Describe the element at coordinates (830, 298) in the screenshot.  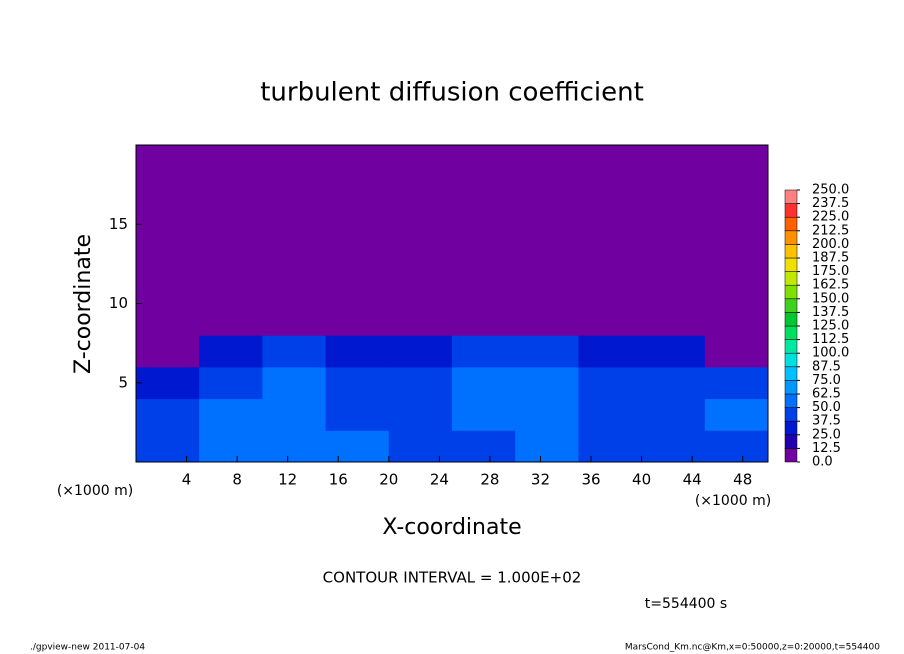
I see `colorbar-label: 150.0` at that location.